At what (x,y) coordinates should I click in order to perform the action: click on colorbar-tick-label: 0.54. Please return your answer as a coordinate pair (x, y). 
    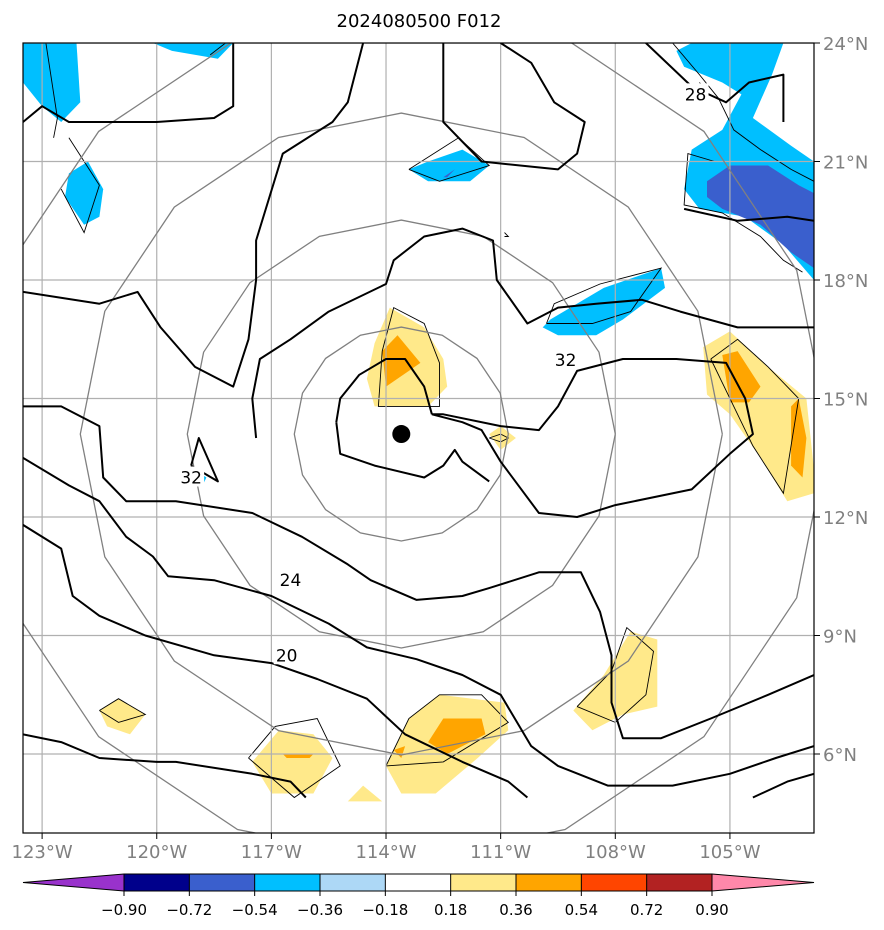
    Looking at the image, I should click on (581, 910).